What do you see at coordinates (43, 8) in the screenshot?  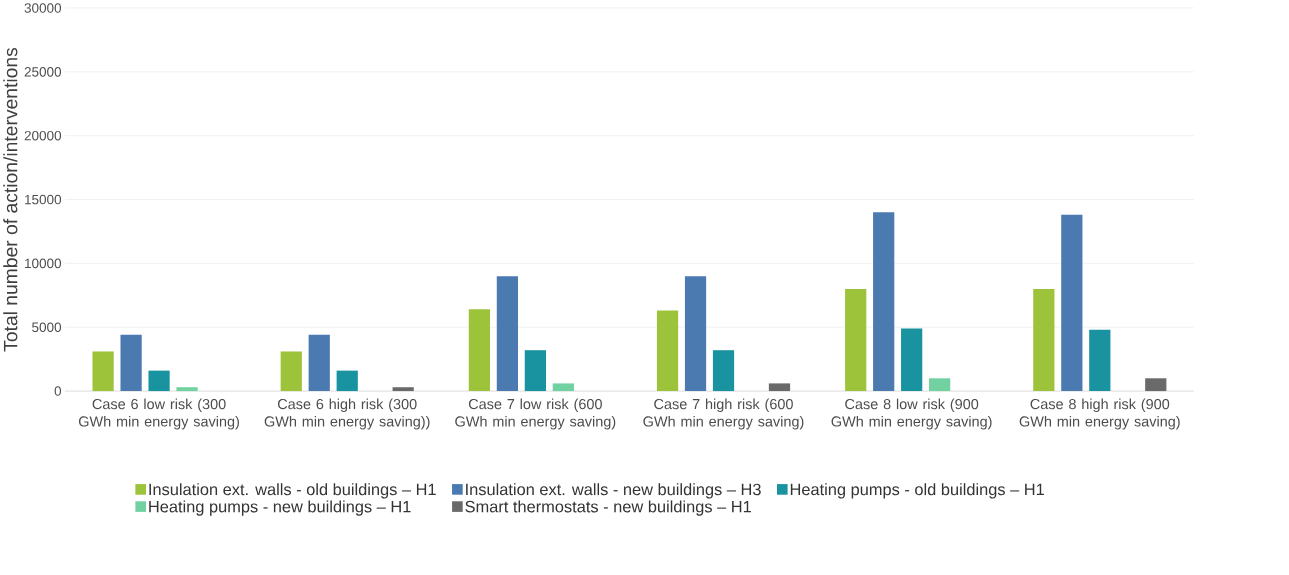 I see `y-tick-label: 30000` at bounding box center [43, 8].